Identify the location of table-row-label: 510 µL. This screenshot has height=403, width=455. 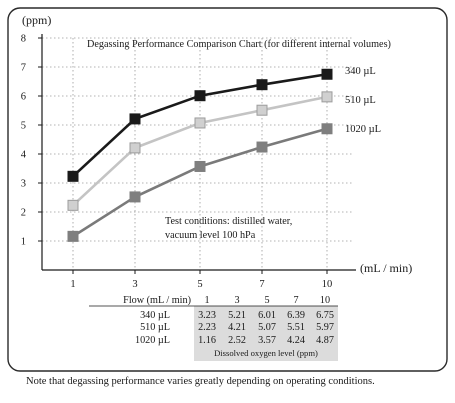
(155, 327).